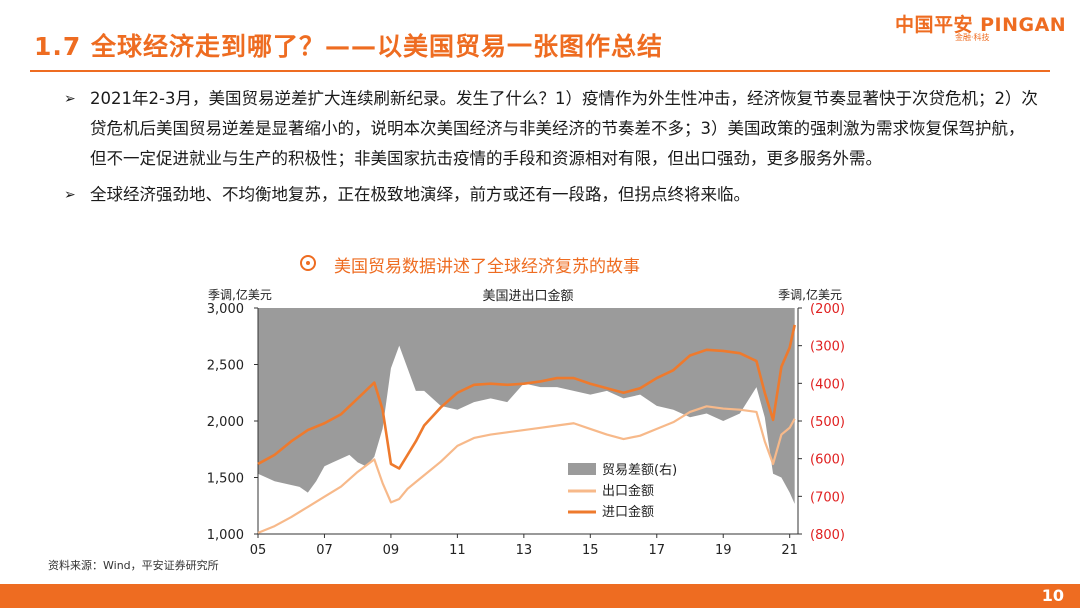  What do you see at coordinates (827, 460) in the screenshot?
I see `right-tick-label: (600)` at bounding box center [827, 460].